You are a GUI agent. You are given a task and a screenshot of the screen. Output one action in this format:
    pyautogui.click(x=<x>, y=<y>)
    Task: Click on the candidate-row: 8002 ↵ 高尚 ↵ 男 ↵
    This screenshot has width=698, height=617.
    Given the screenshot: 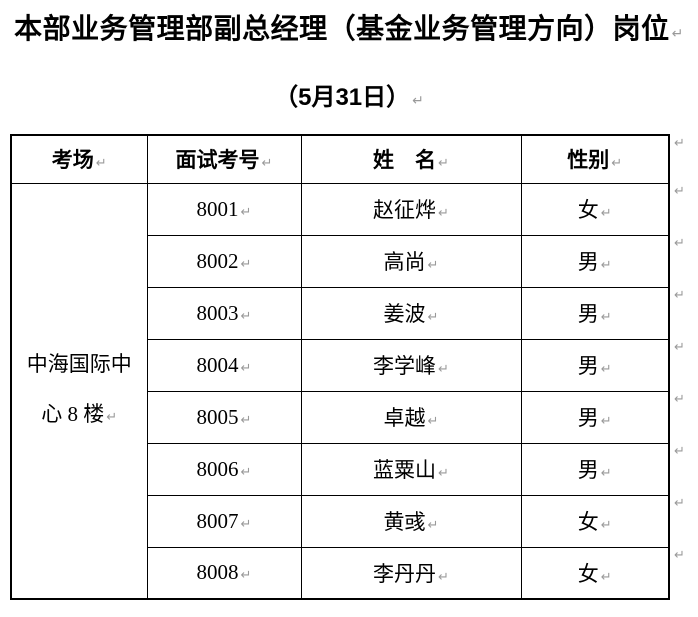 What is the action you would take?
    pyautogui.click(x=340, y=261)
    